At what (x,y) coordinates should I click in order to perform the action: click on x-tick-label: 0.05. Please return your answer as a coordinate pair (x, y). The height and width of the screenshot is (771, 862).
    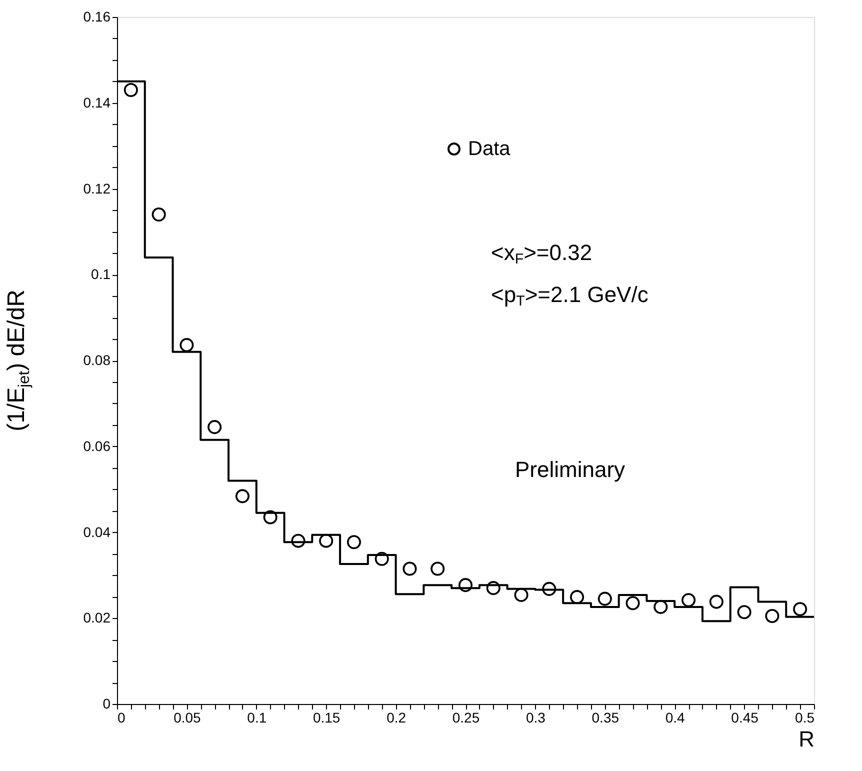
    Looking at the image, I should click on (188, 718).